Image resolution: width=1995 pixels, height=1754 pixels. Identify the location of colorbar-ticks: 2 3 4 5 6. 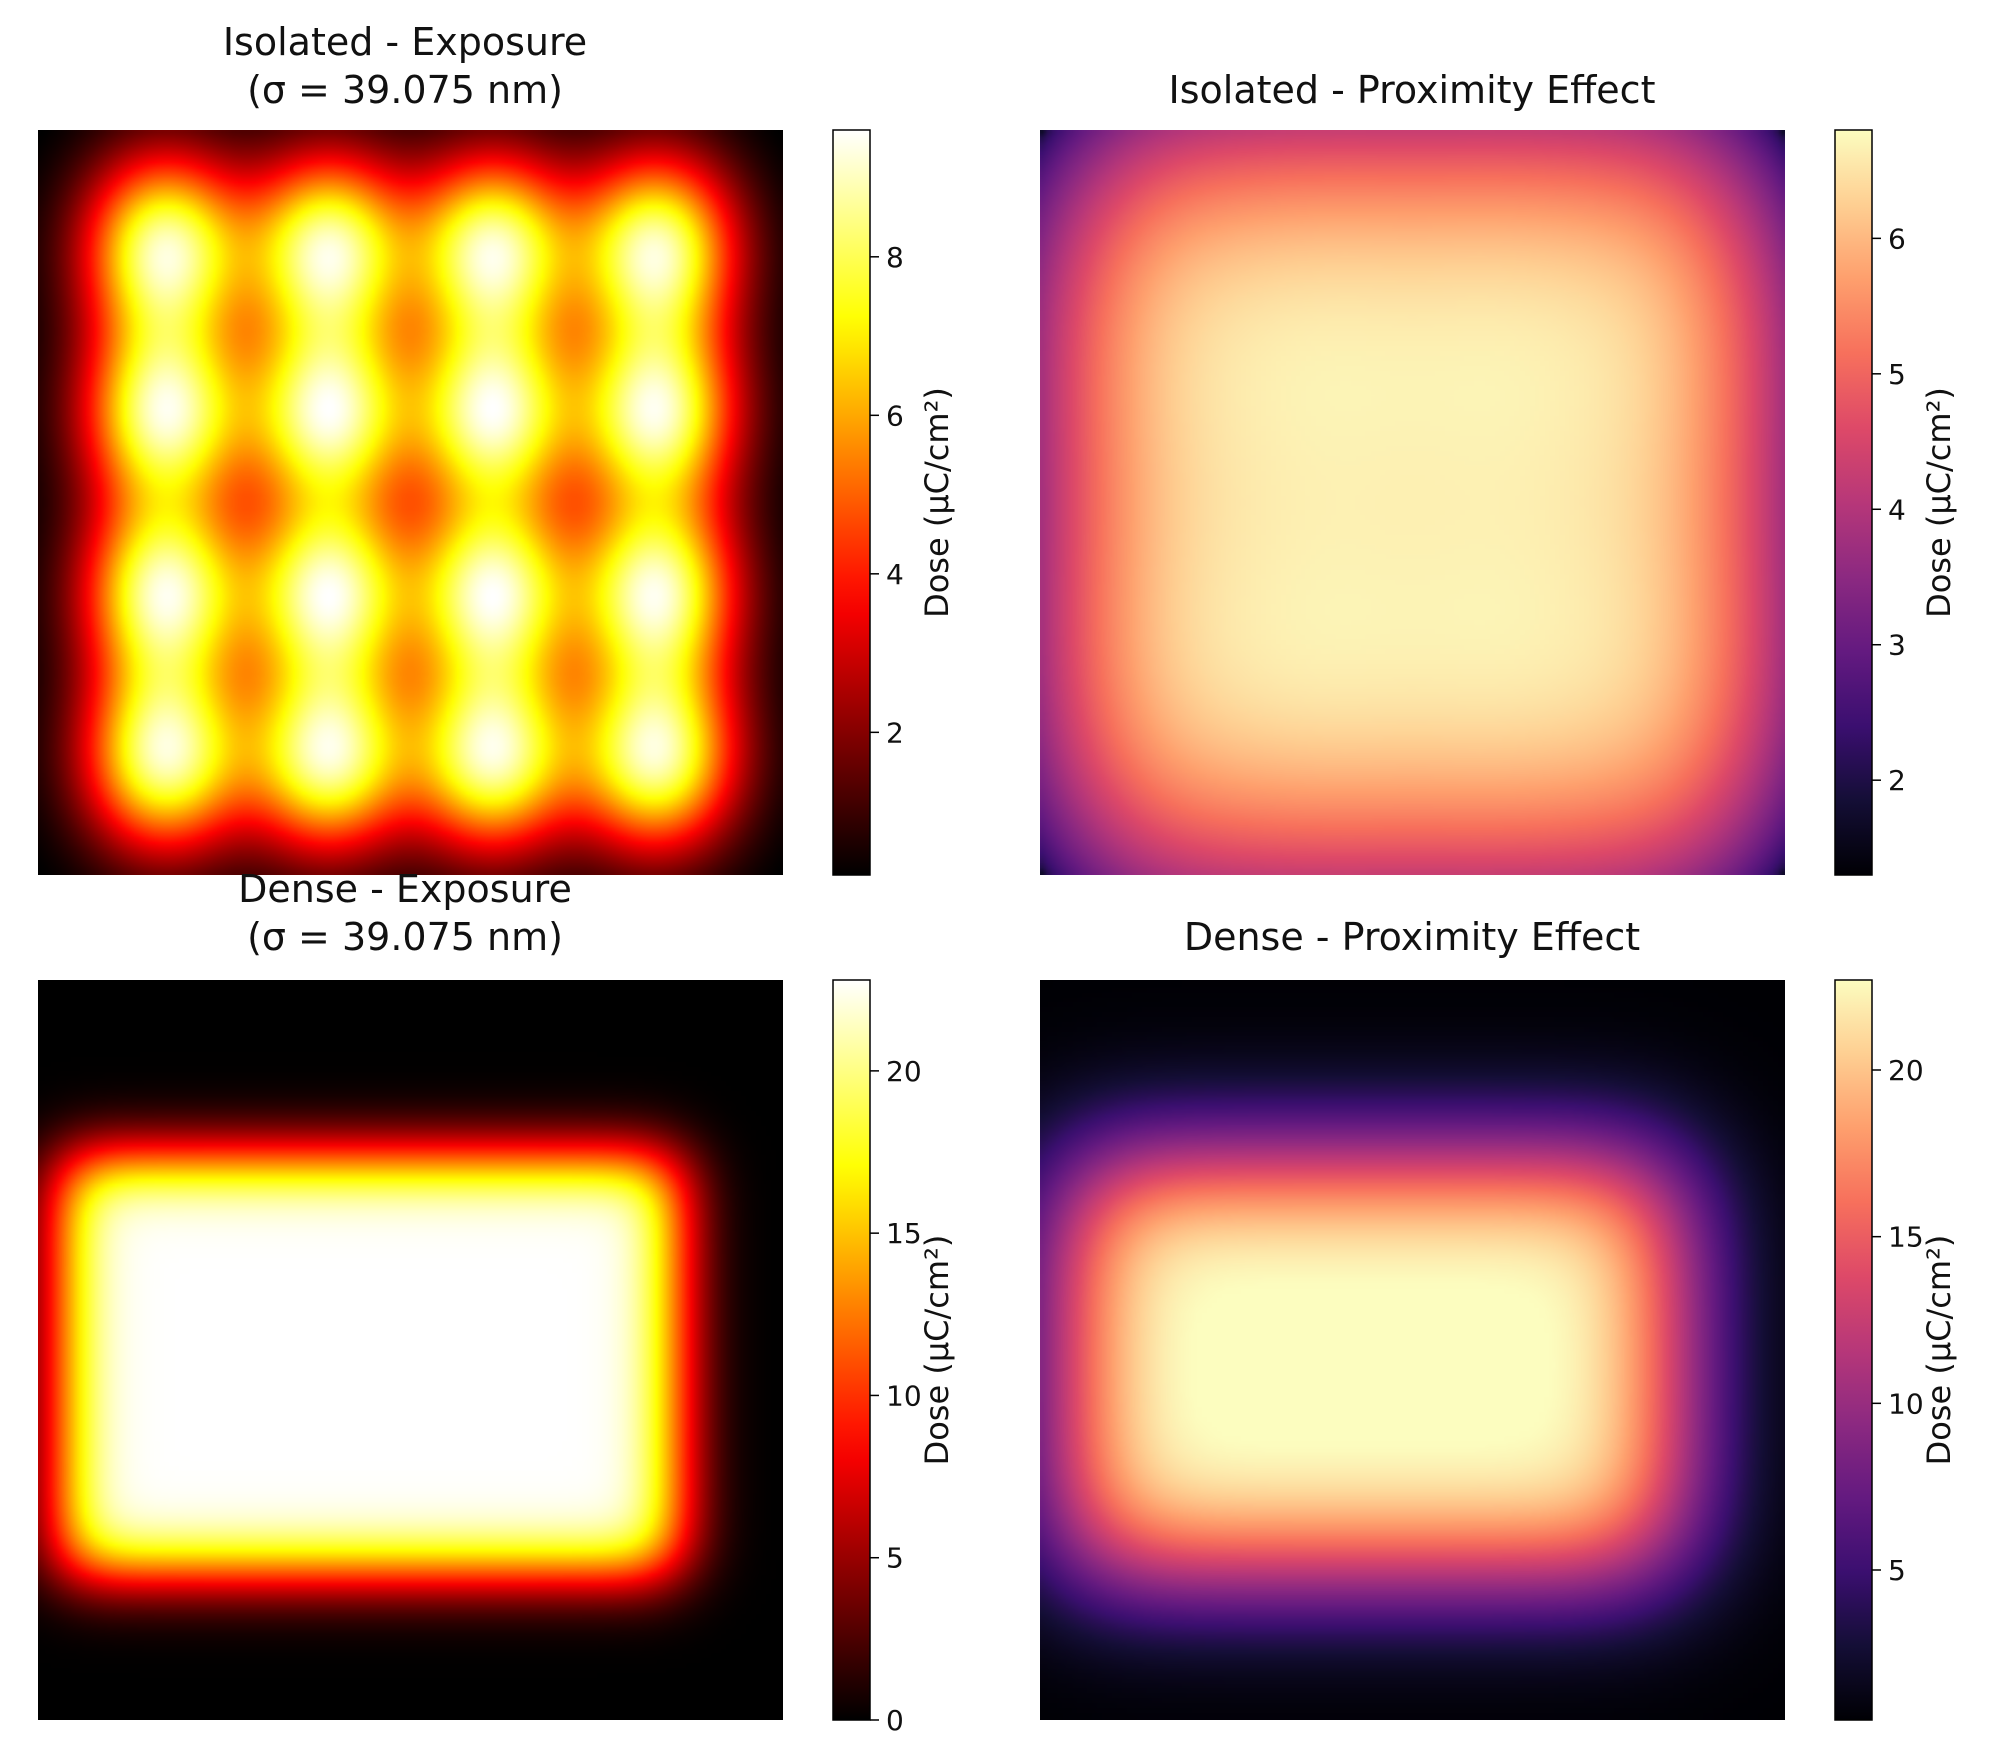
(1889, 509).